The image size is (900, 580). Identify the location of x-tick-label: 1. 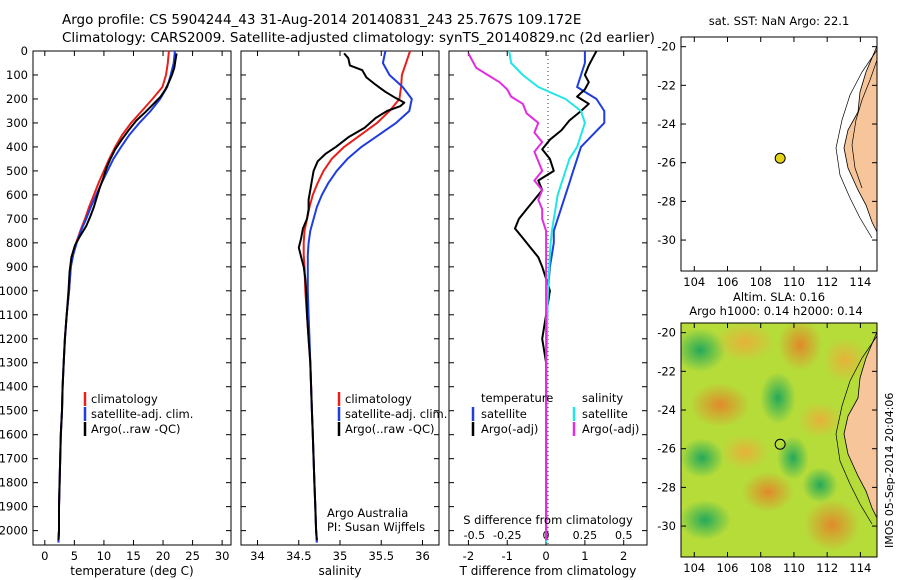
(584, 556).